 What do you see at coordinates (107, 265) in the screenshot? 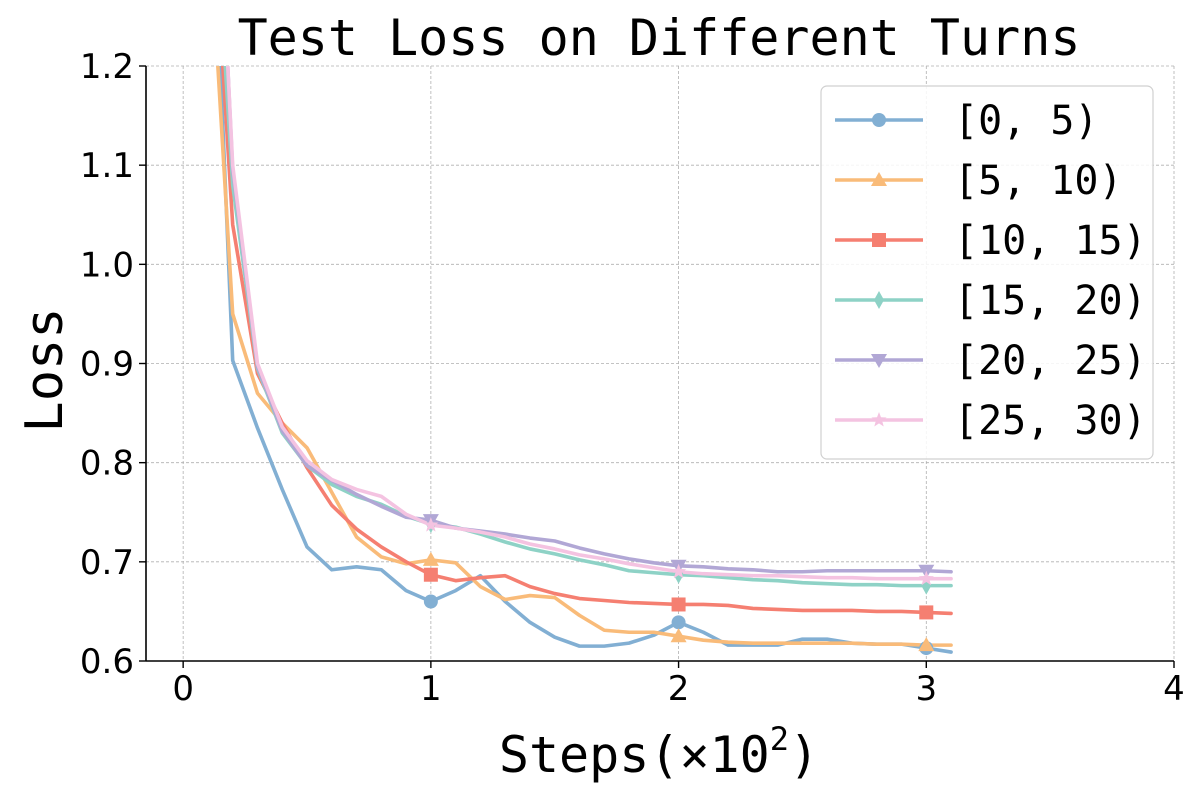
I see `y-tick-label: 1.0` at bounding box center [107, 265].